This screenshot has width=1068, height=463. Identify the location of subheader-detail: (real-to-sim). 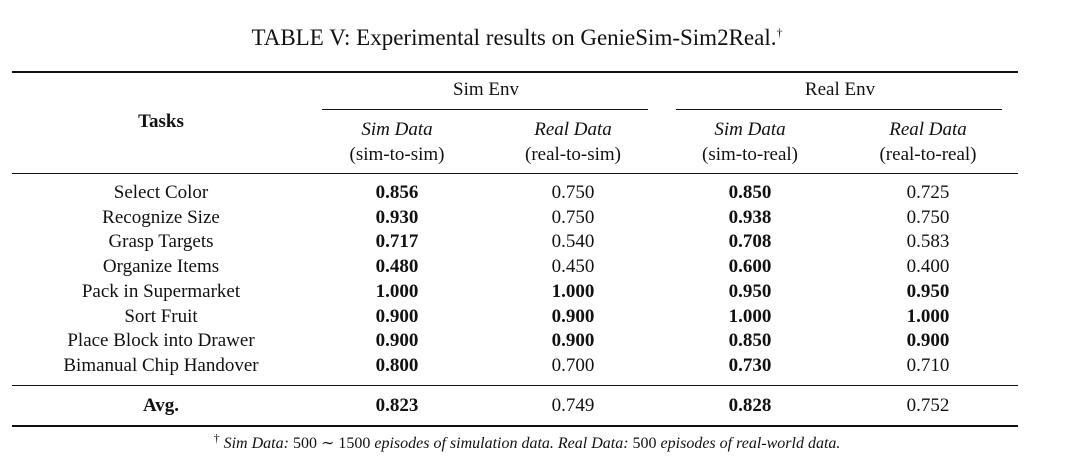
(573, 154).